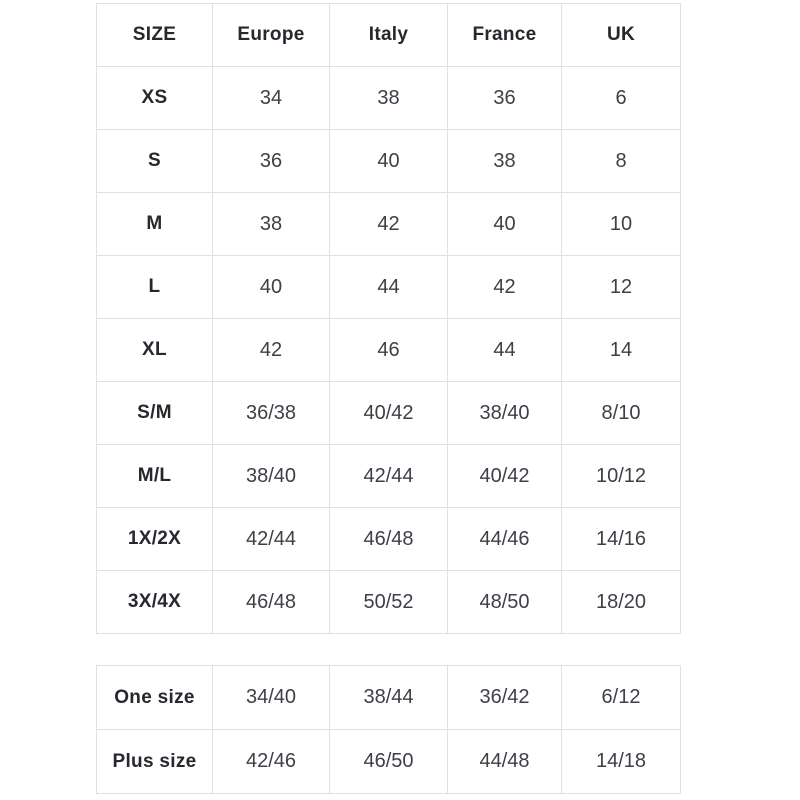 This screenshot has width=800, height=800. Describe the element at coordinates (504, 539) in the screenshot. I see `size-value-cell: 44/46` at that location.